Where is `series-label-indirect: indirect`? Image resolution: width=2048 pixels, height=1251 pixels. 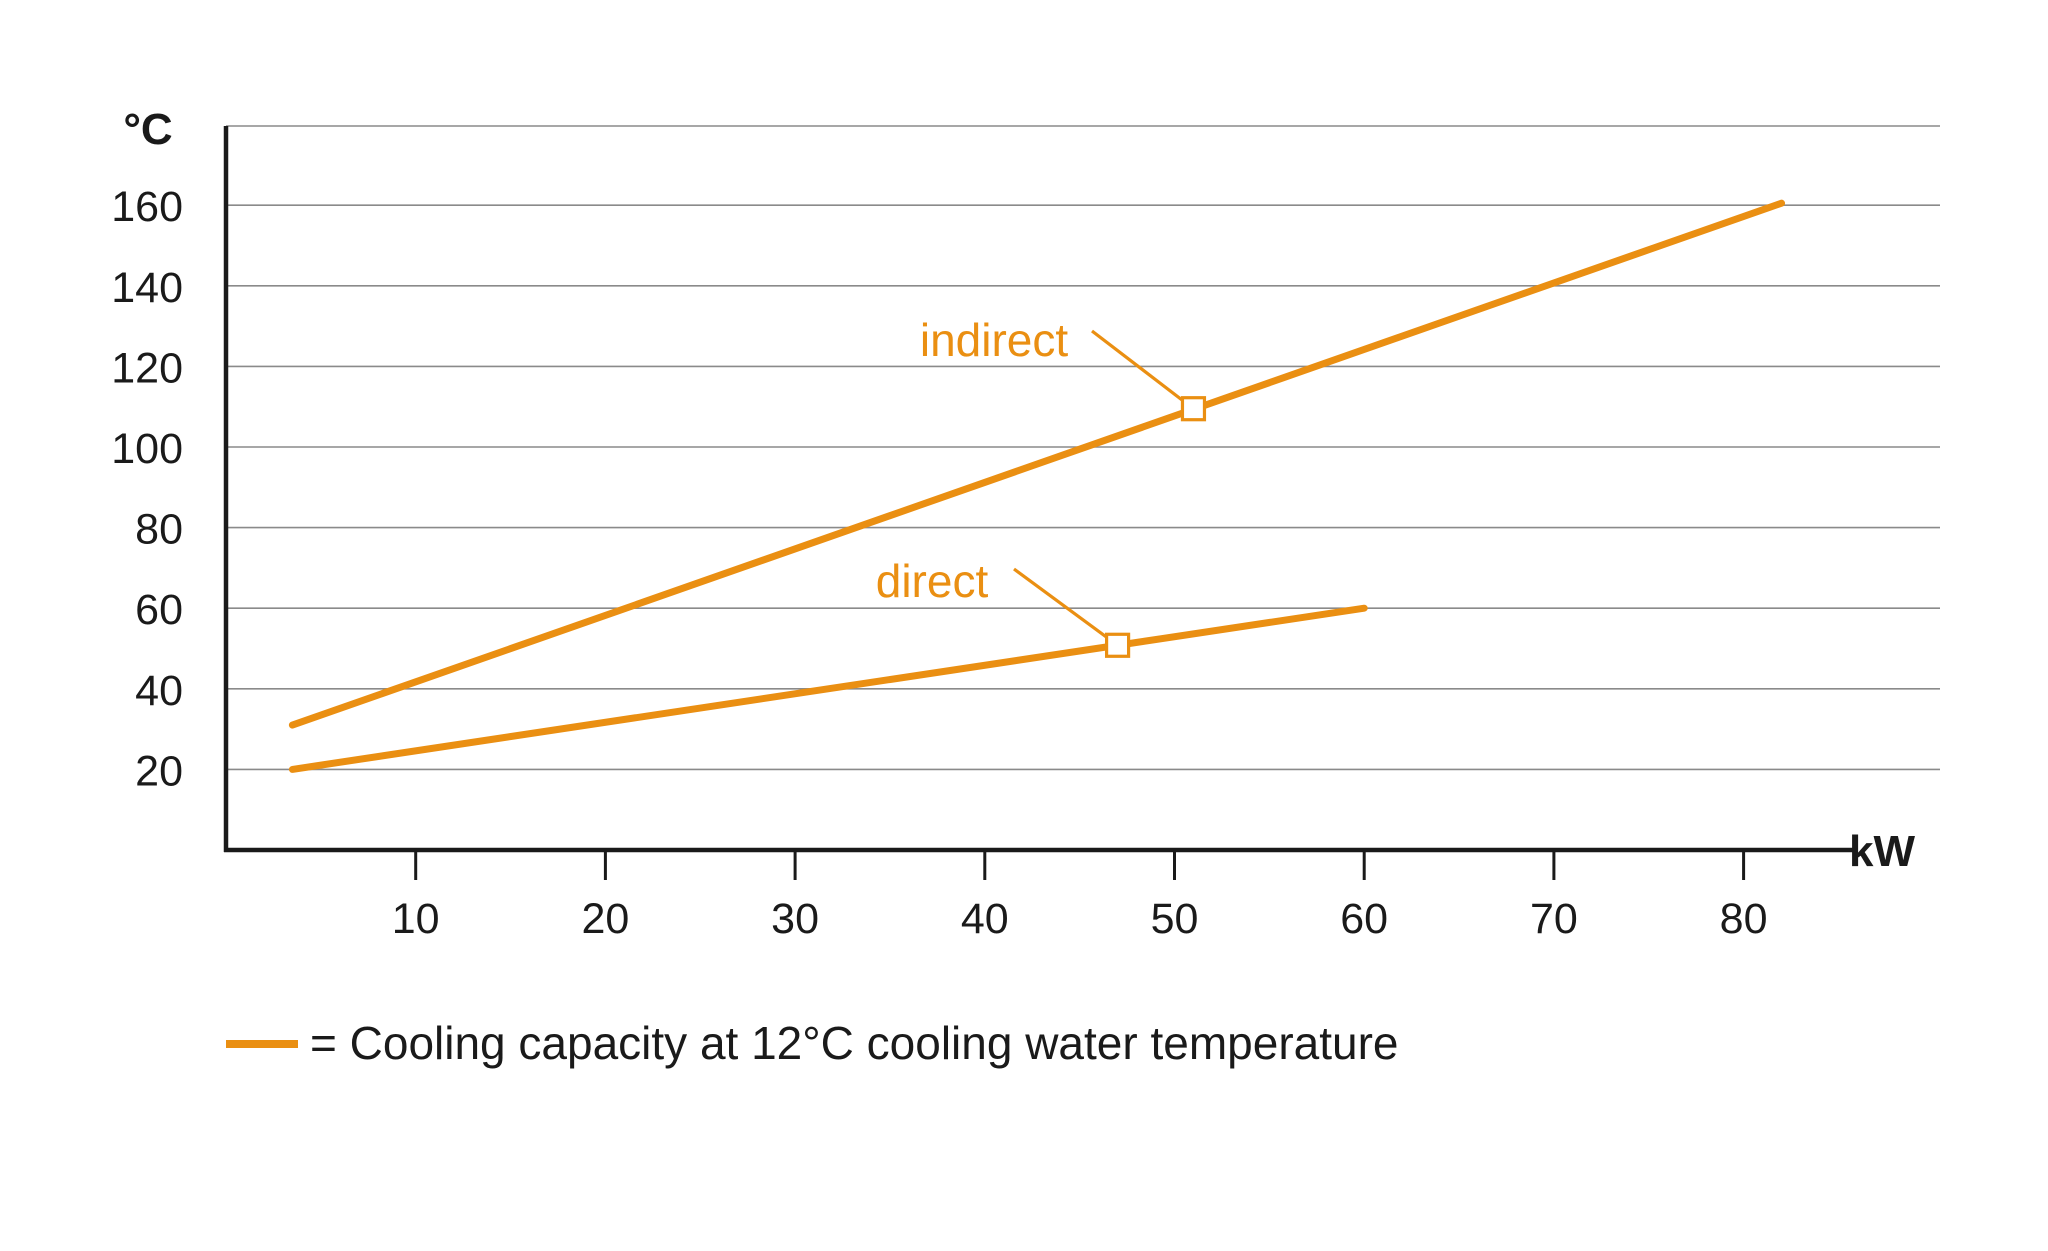 series-label-indirect: indirect is located at coordinates (994, 340).